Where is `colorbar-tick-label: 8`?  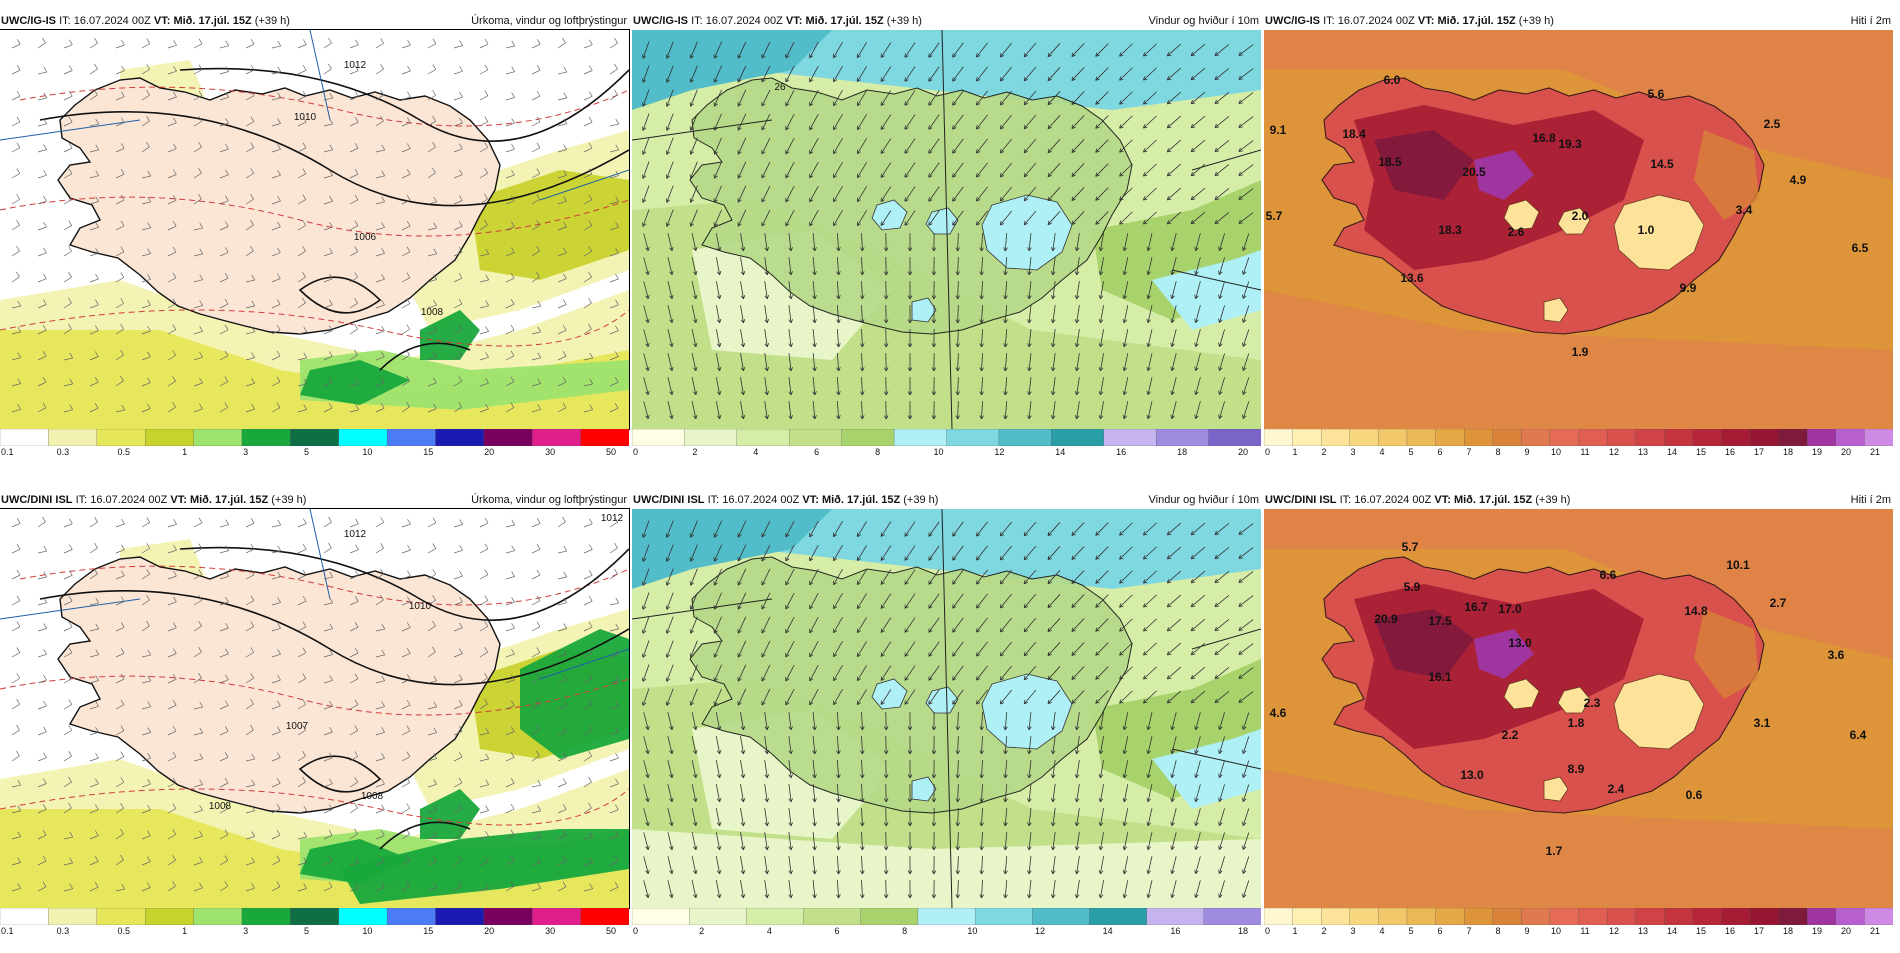 colorbar-tick-label: 8 is located at coordinates (1497, 931).